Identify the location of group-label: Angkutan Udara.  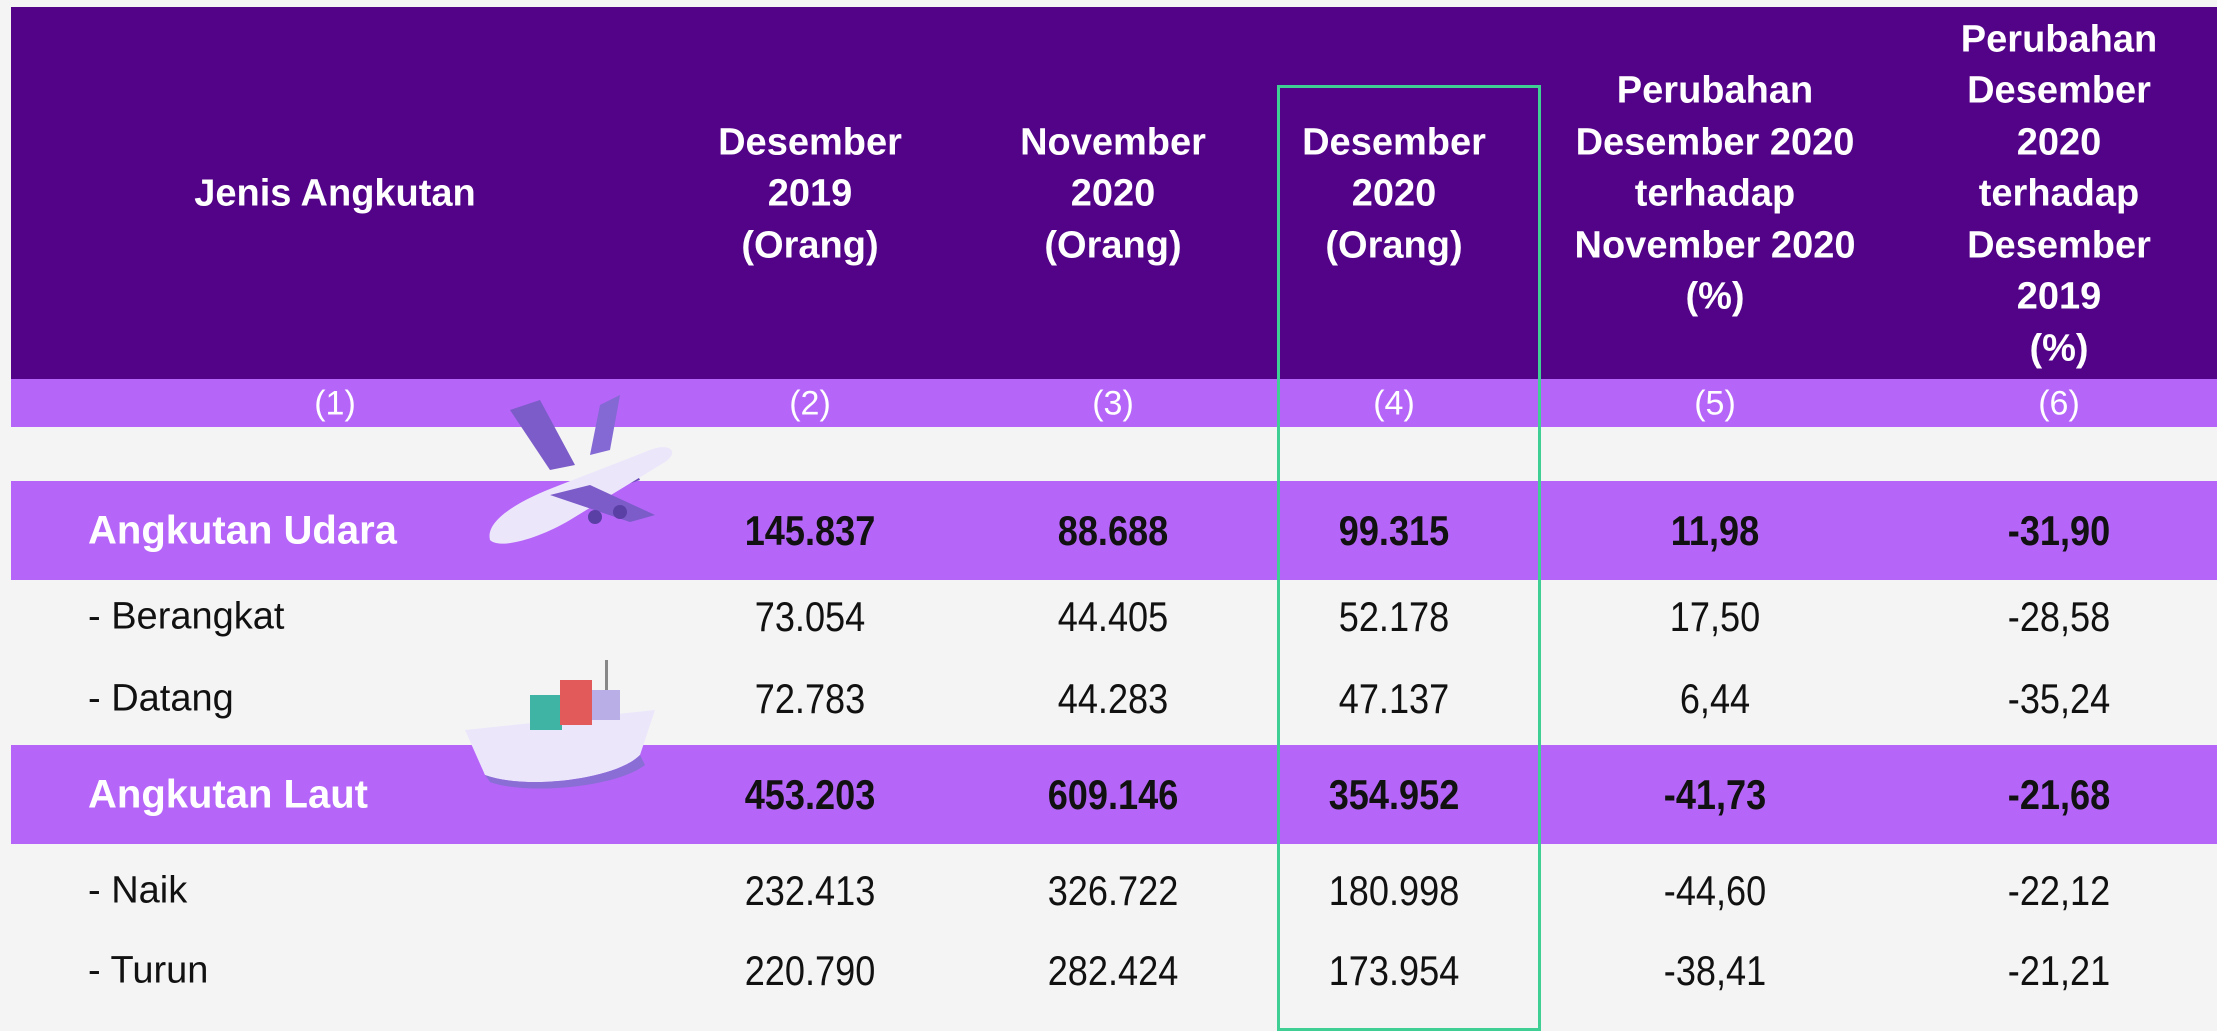
(242, 530).